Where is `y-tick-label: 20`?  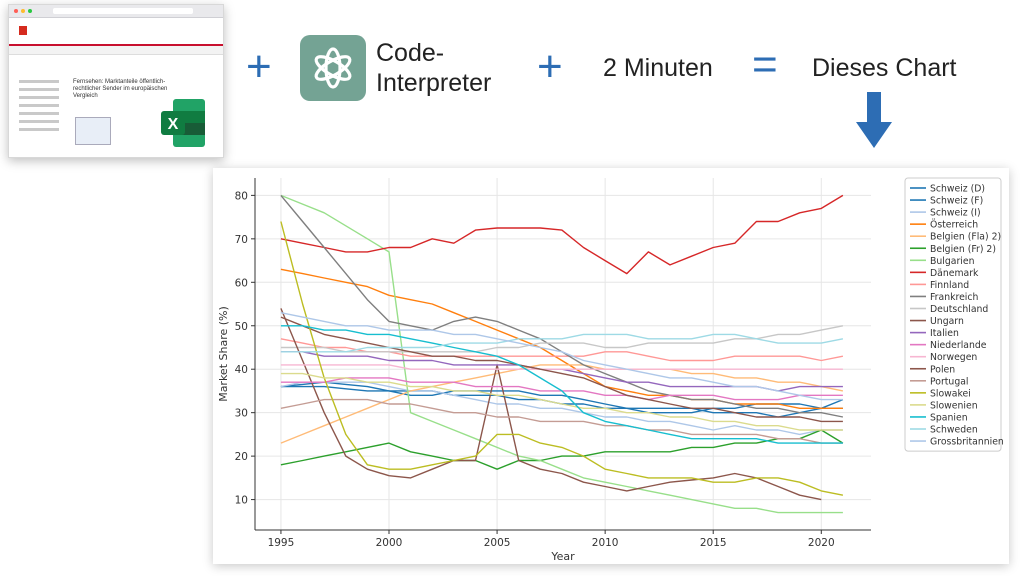
y-tick-label: 20 is located at coordinates (241, 457).